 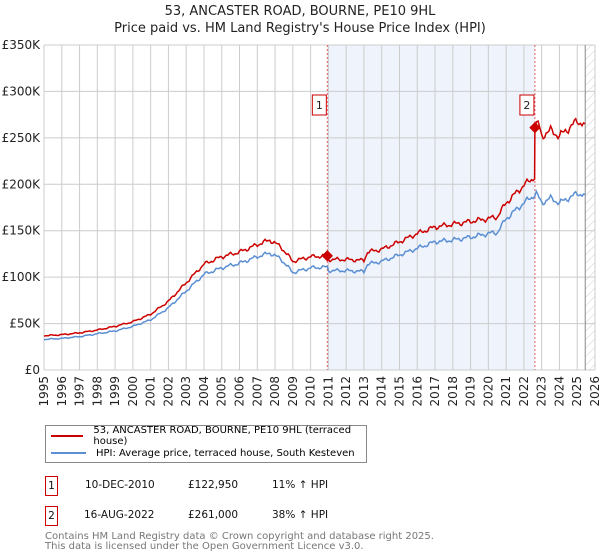 What do you see at coordinates (44, 391) in the screenshot?
I see `x-tick-label: 1995` at bounding box center [44, 391].